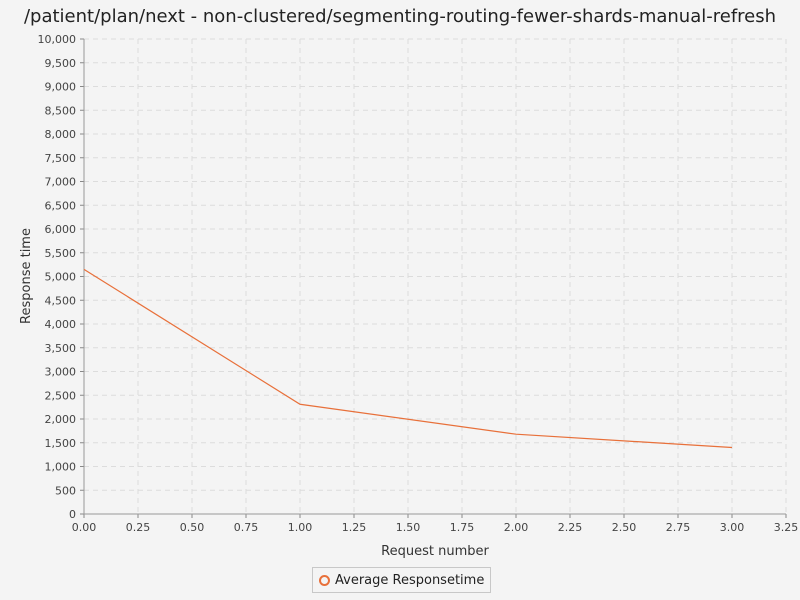 Image resolution: width=800 pixels, height=600 pixels. I want to click on x-tick-label: 1.00, so click(300, 527).